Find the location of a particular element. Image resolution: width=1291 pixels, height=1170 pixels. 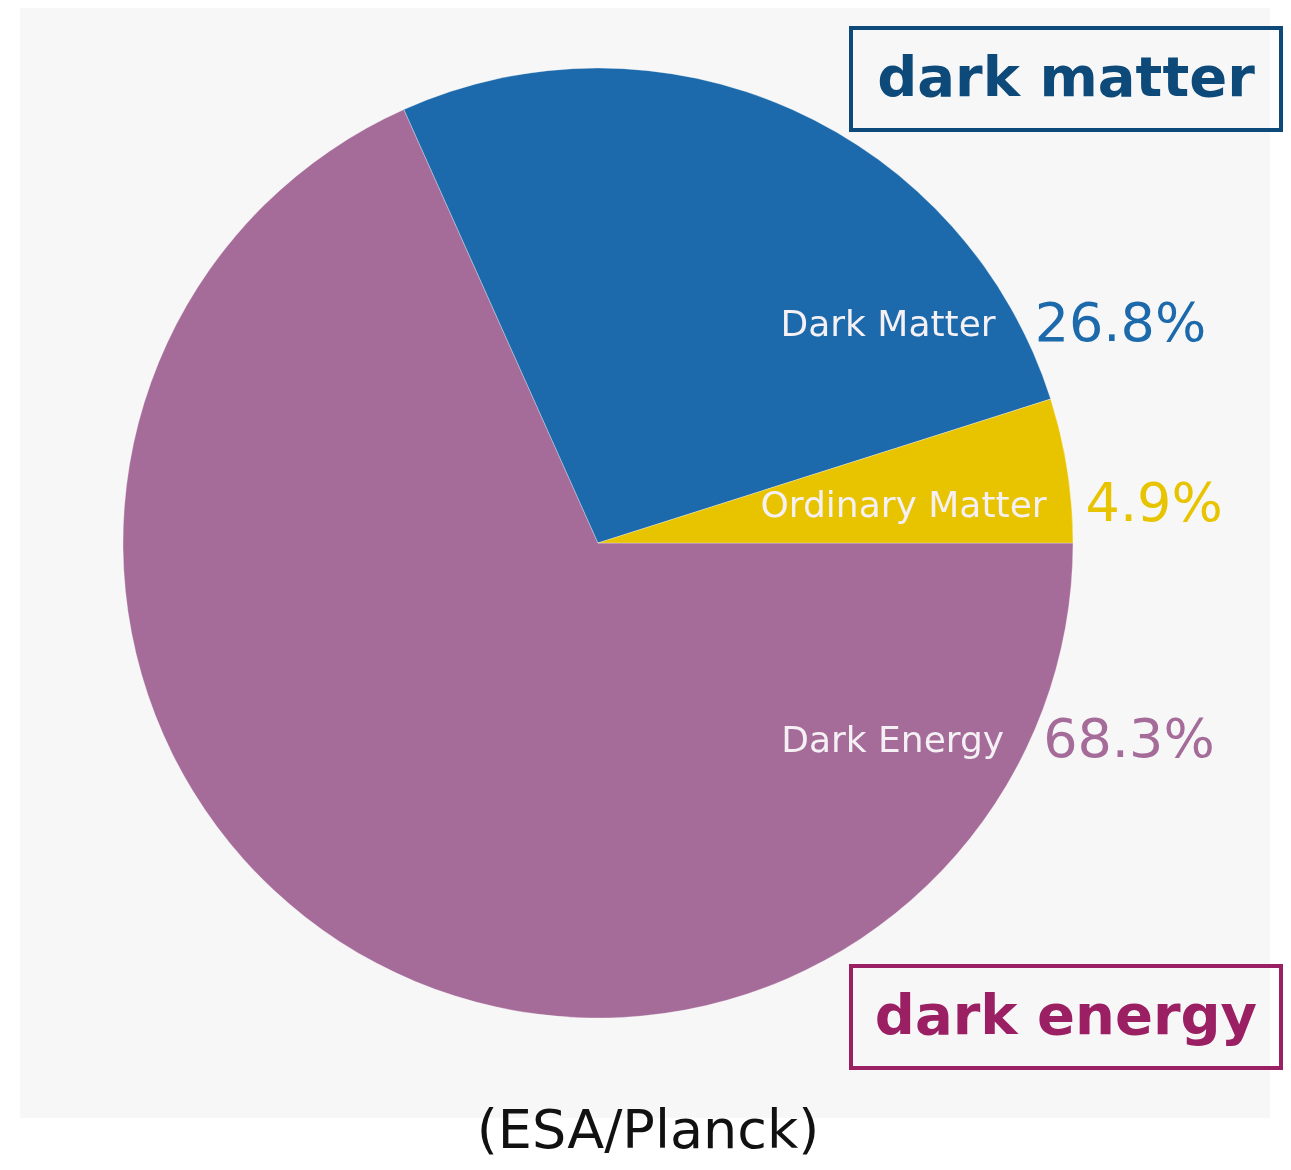

slice-label: Dark Matter is located at coordinates (888, 324).